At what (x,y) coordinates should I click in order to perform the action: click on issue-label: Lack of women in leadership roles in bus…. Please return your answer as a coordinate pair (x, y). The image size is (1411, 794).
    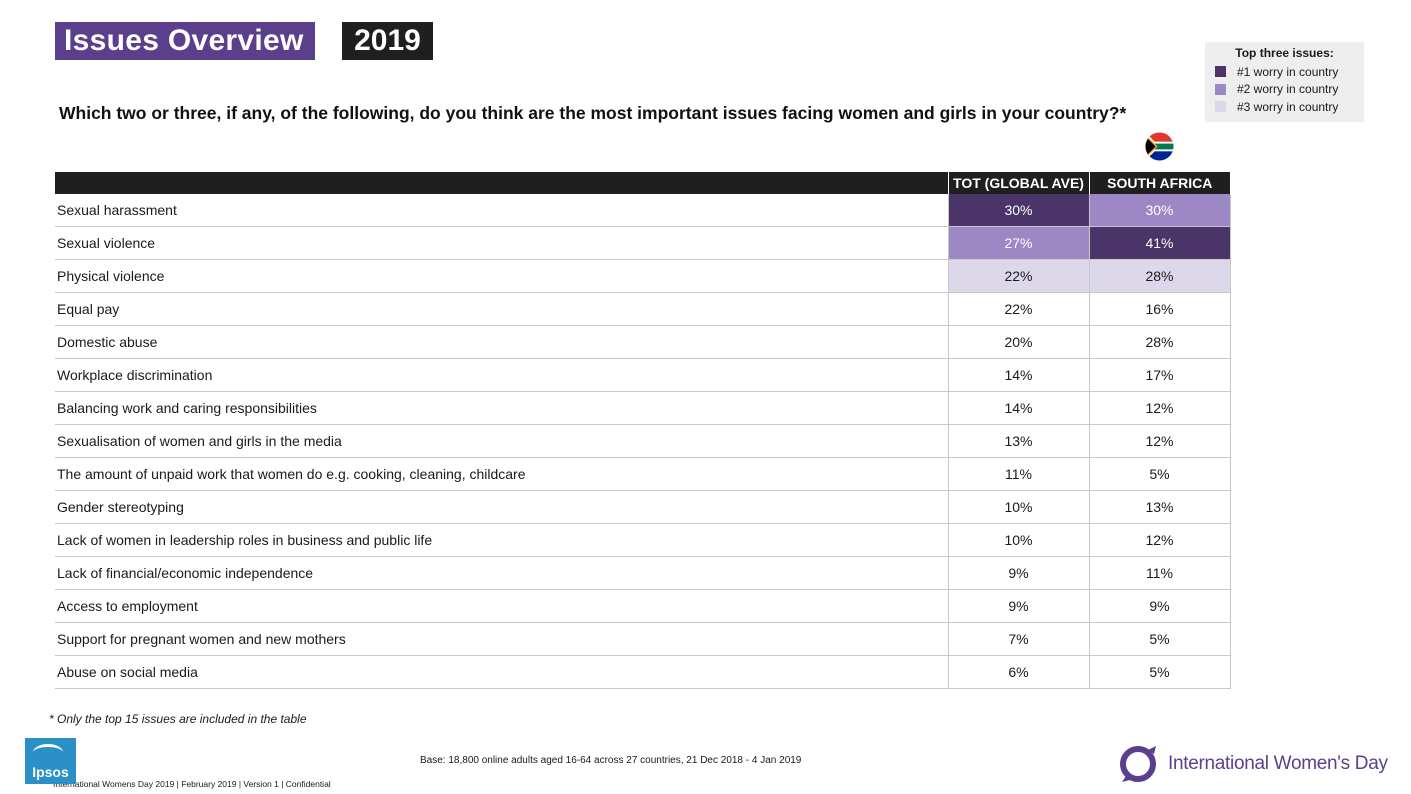
    Looking at the image, I should click on (501, 540).